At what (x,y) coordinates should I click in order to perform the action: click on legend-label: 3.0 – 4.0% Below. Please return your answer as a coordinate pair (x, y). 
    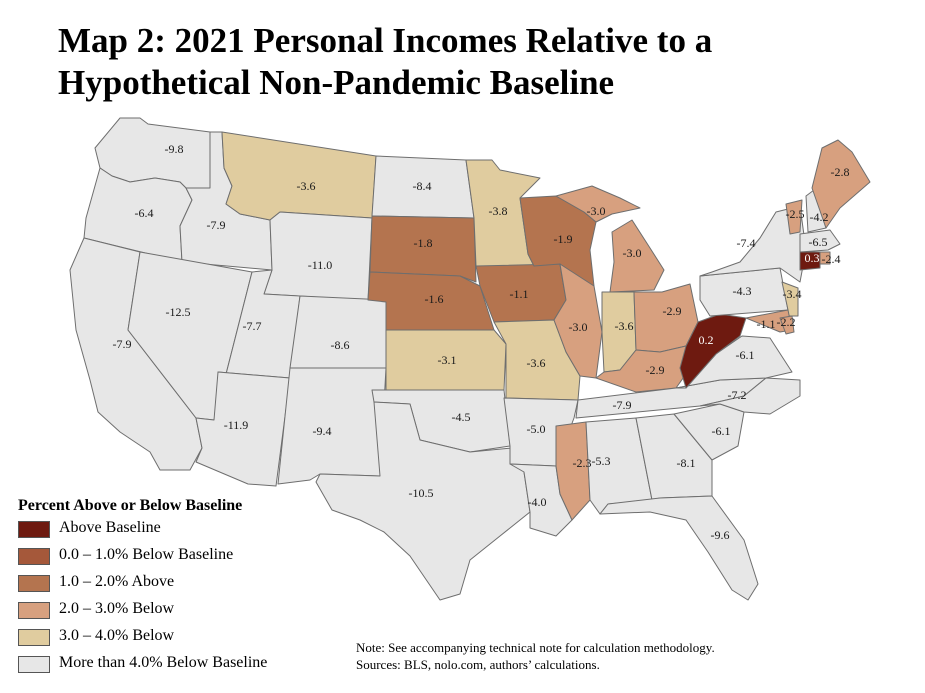
    Looking at the image, I should click on (117, 635).